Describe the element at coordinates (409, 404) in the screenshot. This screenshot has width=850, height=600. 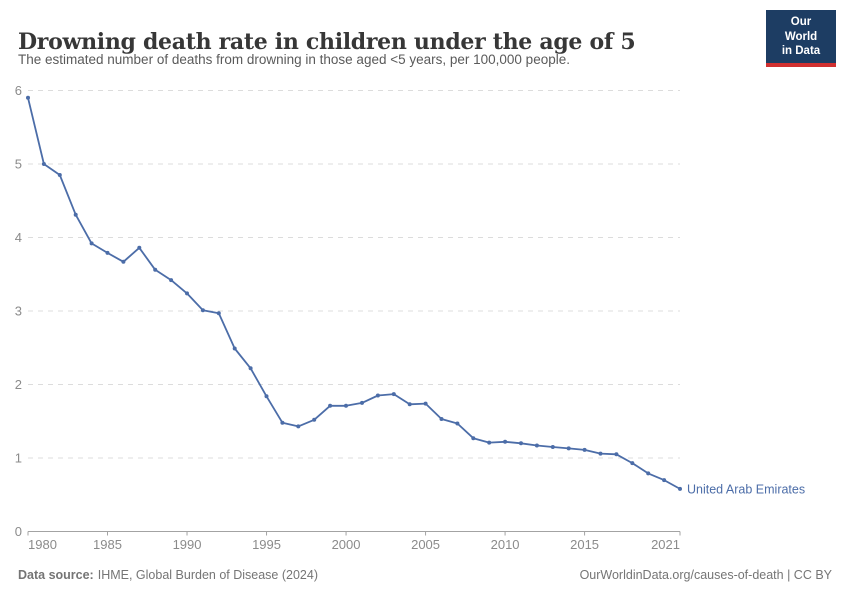
I see `data-point-2004` at that location.